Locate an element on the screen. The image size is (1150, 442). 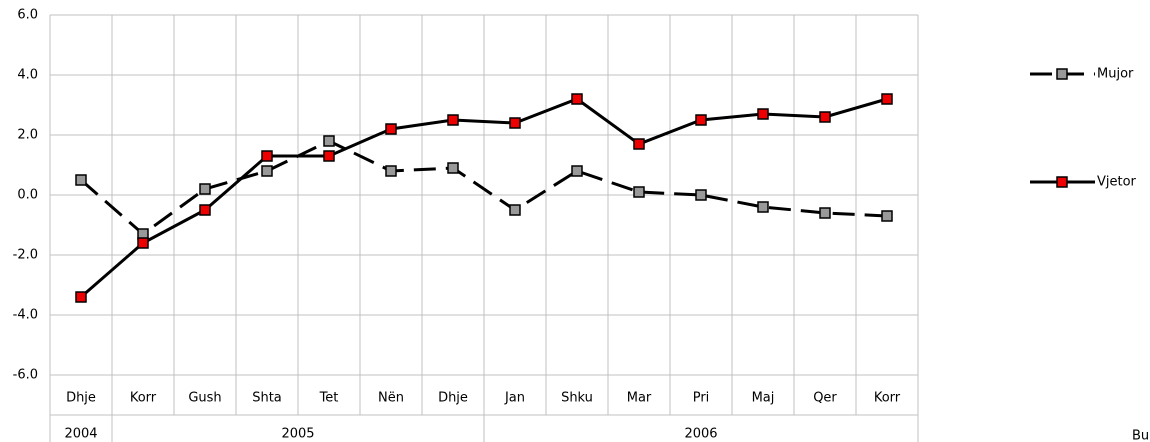
x-tick-label: Pri is located at coordinates (701, 398).